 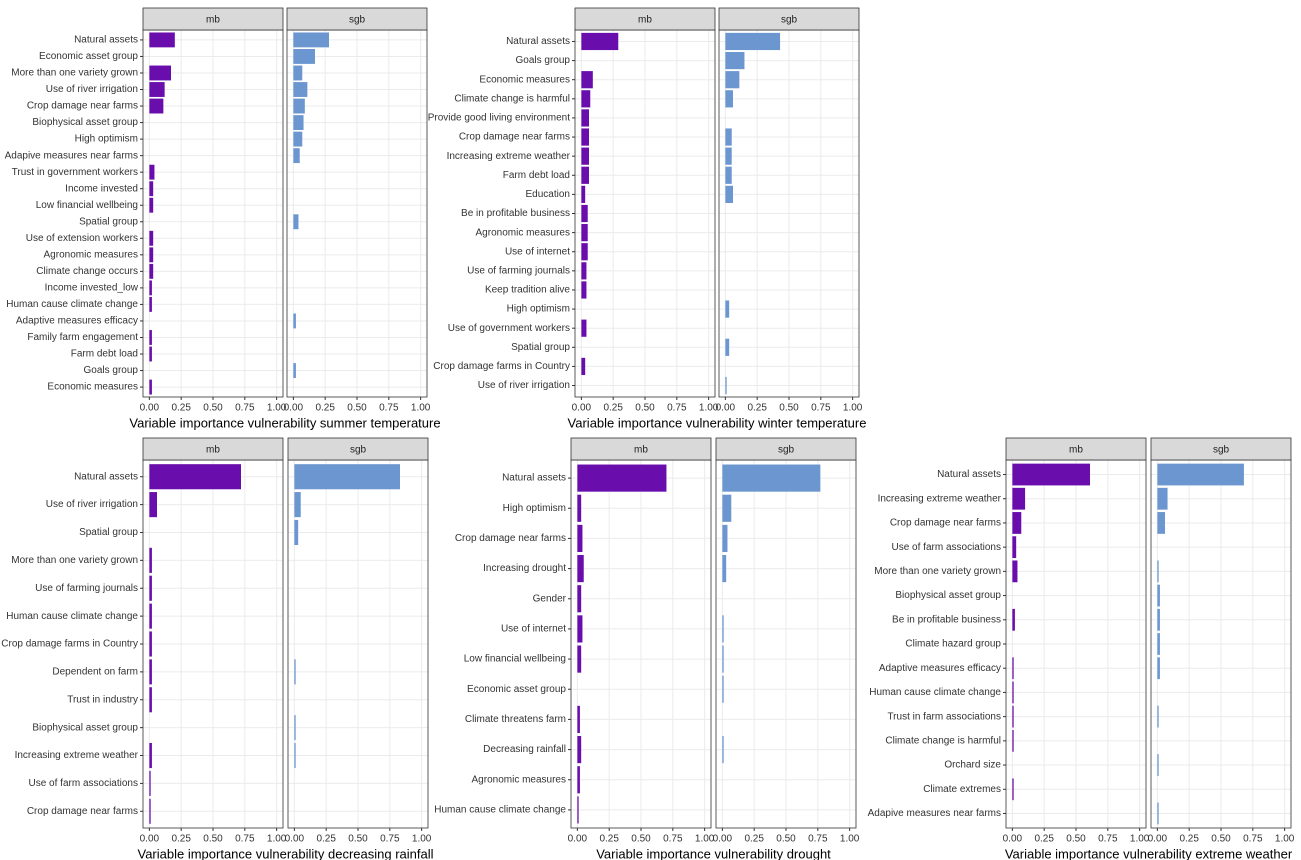 I want to click on y-tick-label: More than one variety grown, so click(x=74, y=73).